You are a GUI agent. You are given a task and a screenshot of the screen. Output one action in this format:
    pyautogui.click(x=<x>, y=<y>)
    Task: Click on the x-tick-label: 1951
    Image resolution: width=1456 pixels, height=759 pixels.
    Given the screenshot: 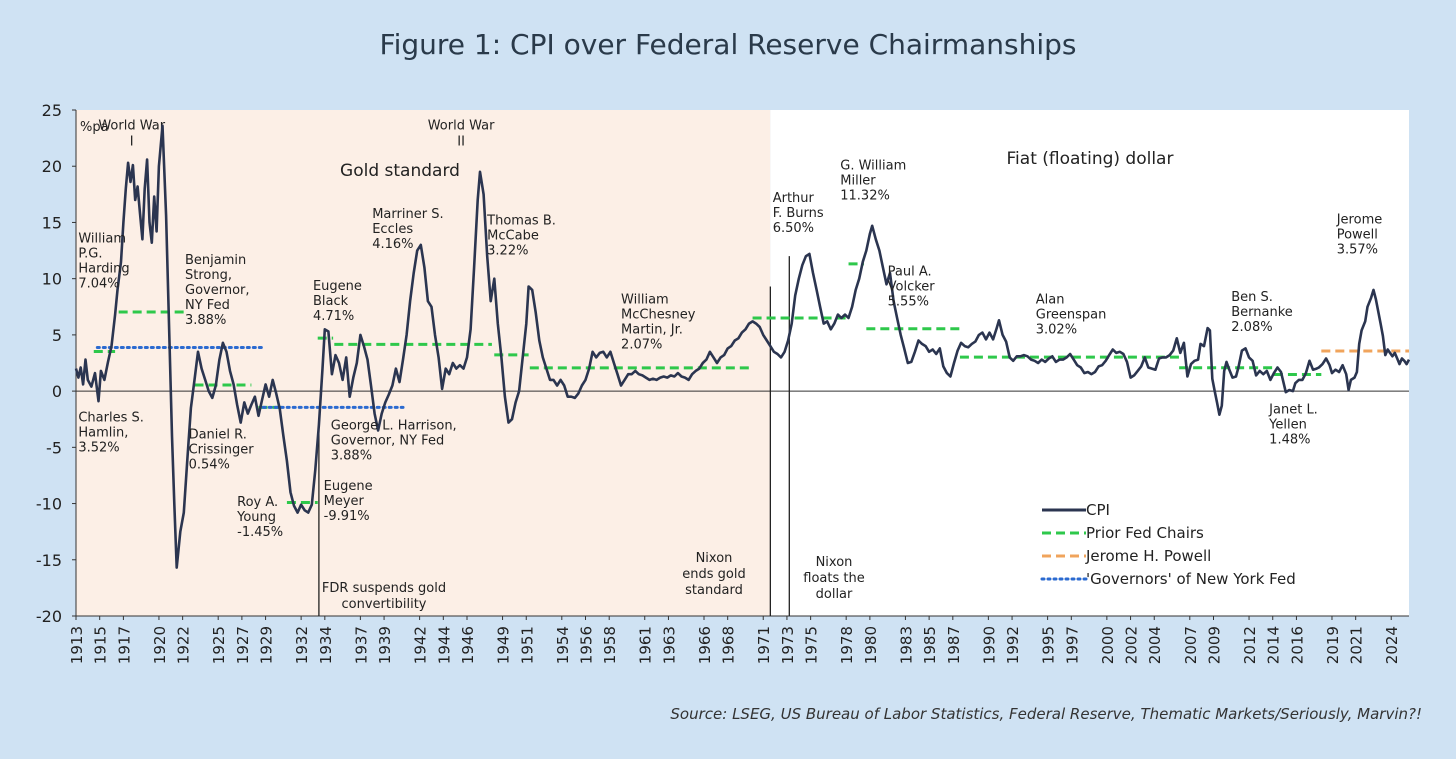 What is the action you would take?
    pyautogui.click(x=527, y=645)
    